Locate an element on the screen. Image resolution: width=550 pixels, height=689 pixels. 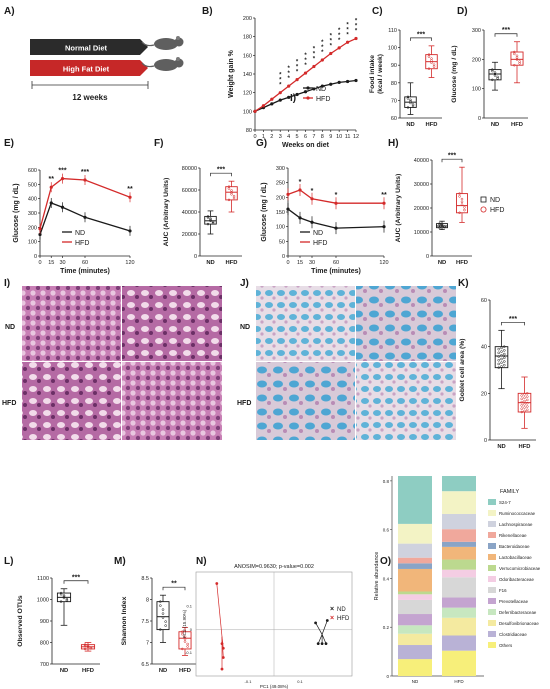
chart-L-ytick-label: 800 is located at coordinates (44, 644).